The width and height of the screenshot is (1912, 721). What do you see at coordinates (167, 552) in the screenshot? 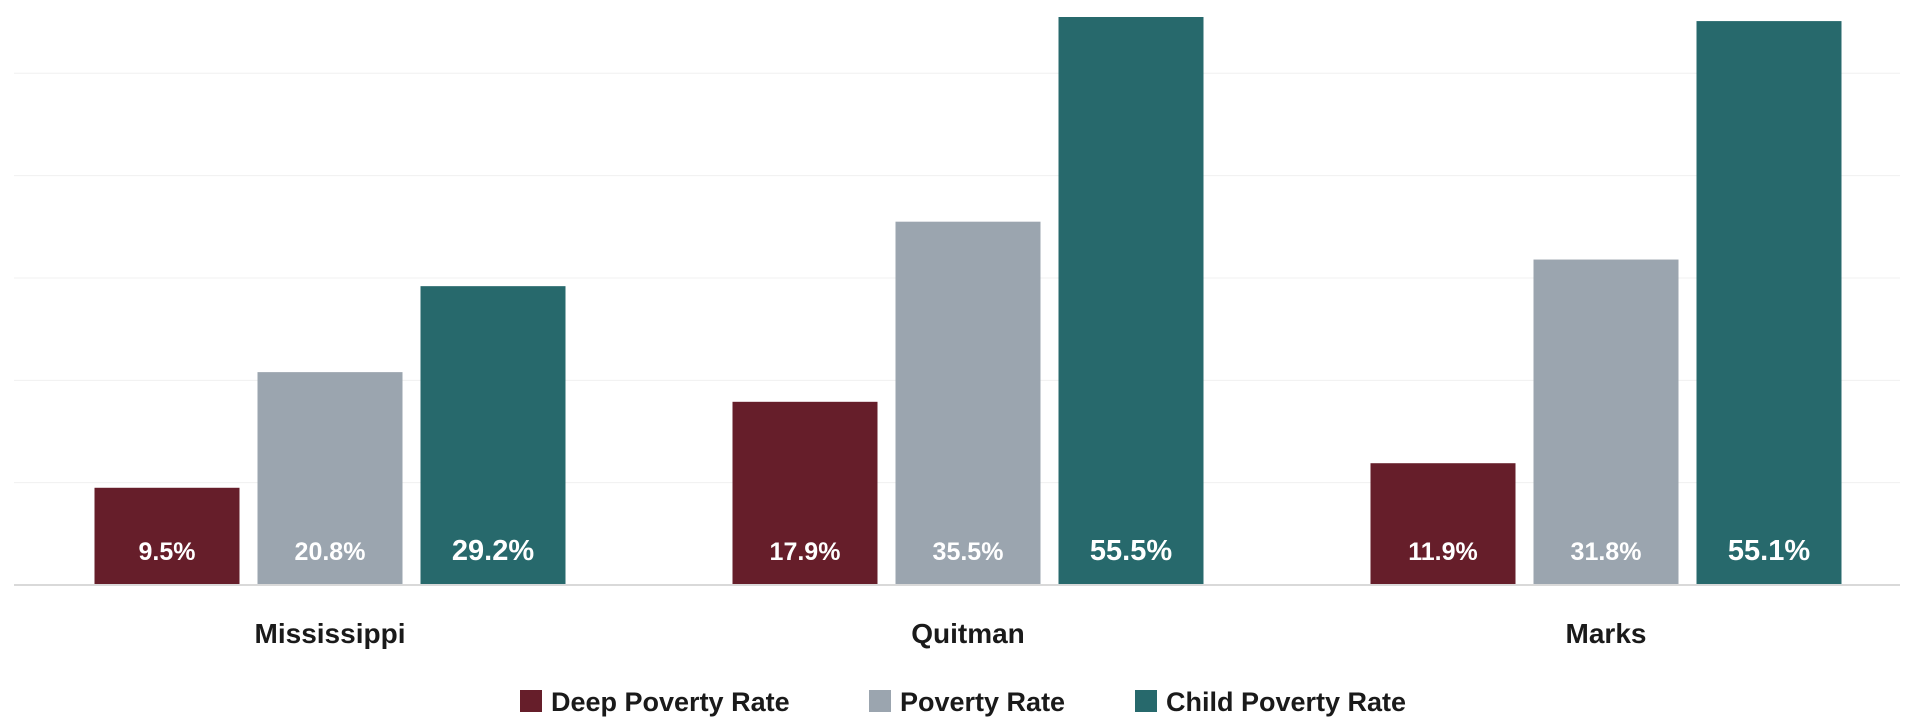
I see `data-label: 9.5%` at bounding box center [167, 552].